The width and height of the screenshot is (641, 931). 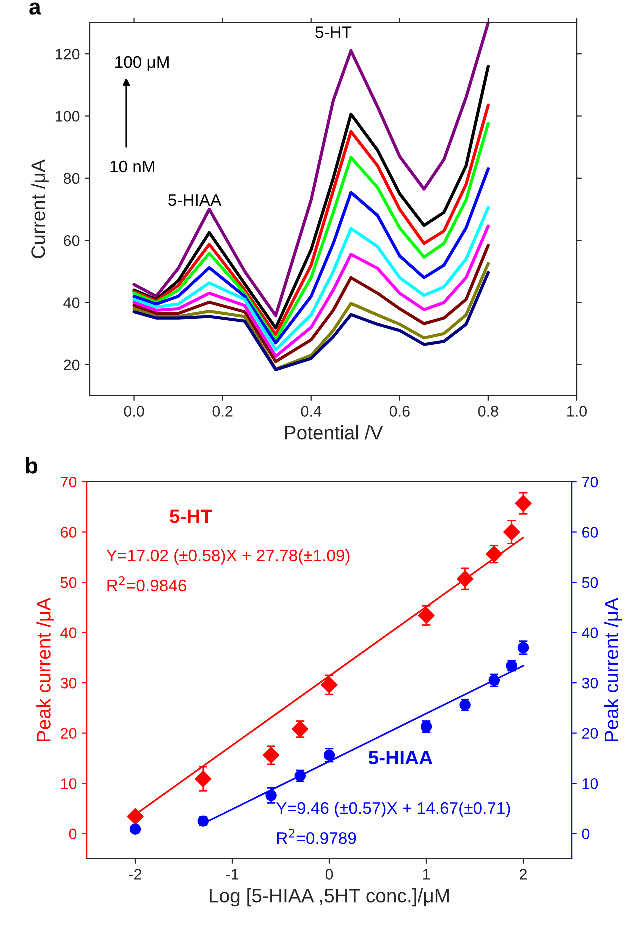 I want to click on x-tick-label: 0.0, so click(x=134, y=411).